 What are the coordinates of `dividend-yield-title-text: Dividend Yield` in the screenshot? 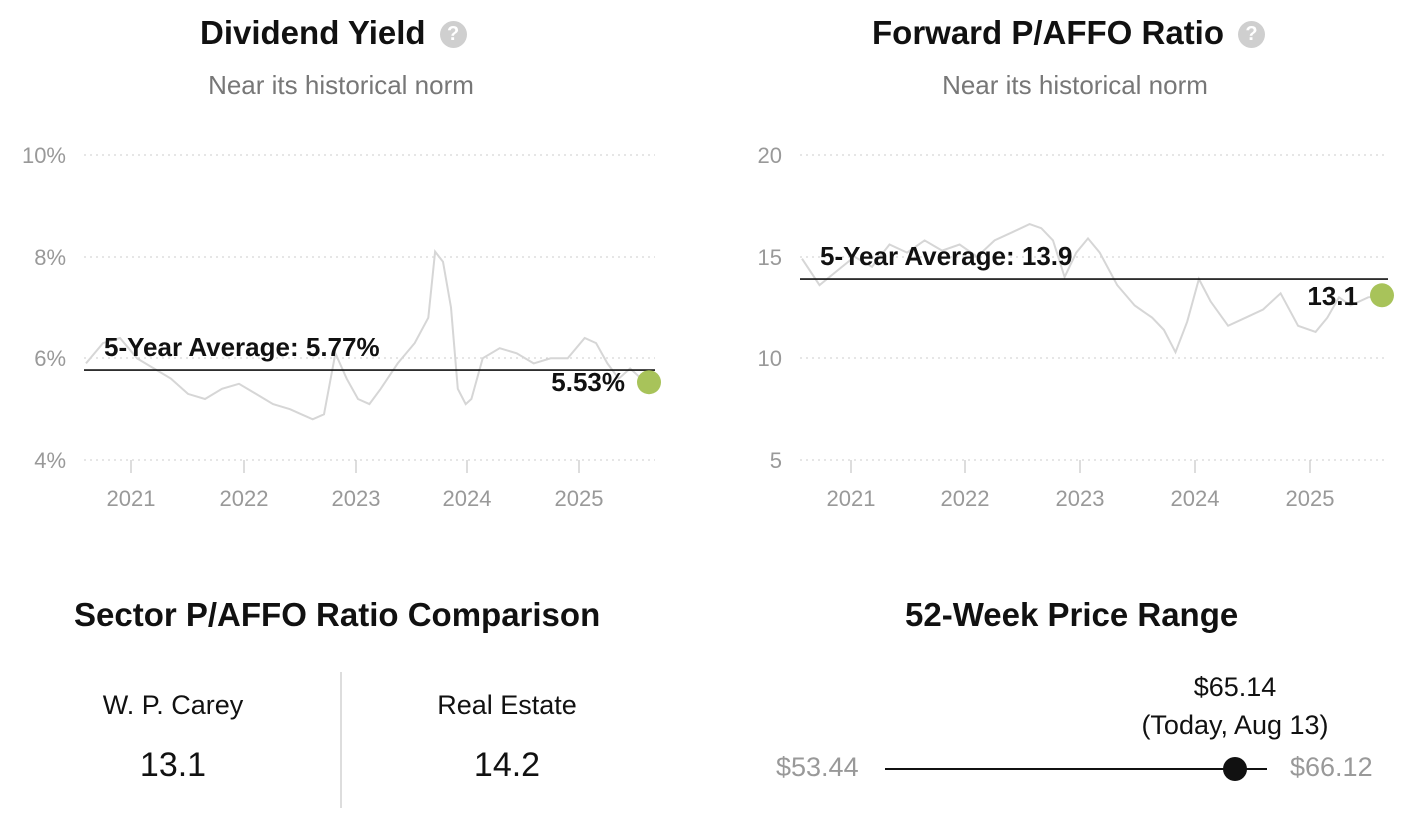 It's located at (313, 32).